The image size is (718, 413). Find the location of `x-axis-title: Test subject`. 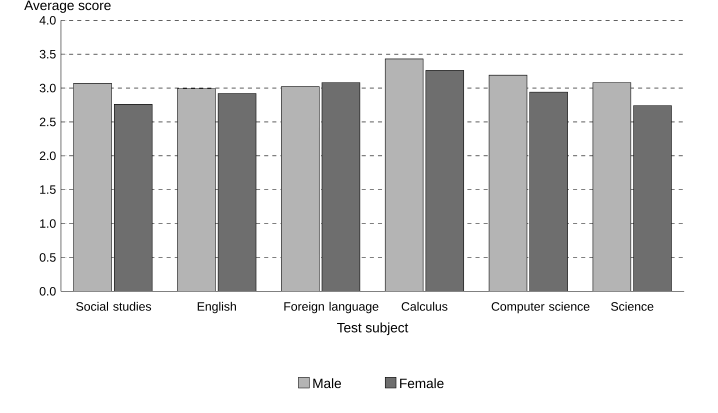

x-axis-title: Test subject is located at coordinates (372, 329).